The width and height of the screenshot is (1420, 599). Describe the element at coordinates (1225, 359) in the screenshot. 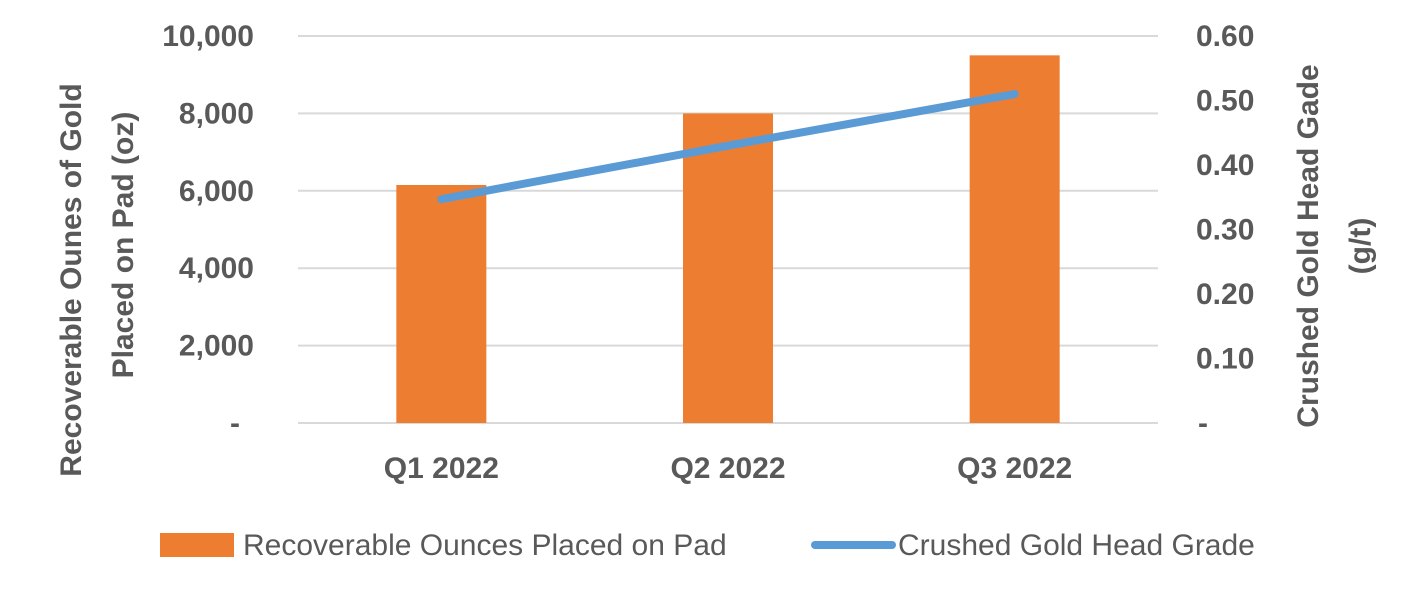

I see `right-tick-label: 0.10` at that location.